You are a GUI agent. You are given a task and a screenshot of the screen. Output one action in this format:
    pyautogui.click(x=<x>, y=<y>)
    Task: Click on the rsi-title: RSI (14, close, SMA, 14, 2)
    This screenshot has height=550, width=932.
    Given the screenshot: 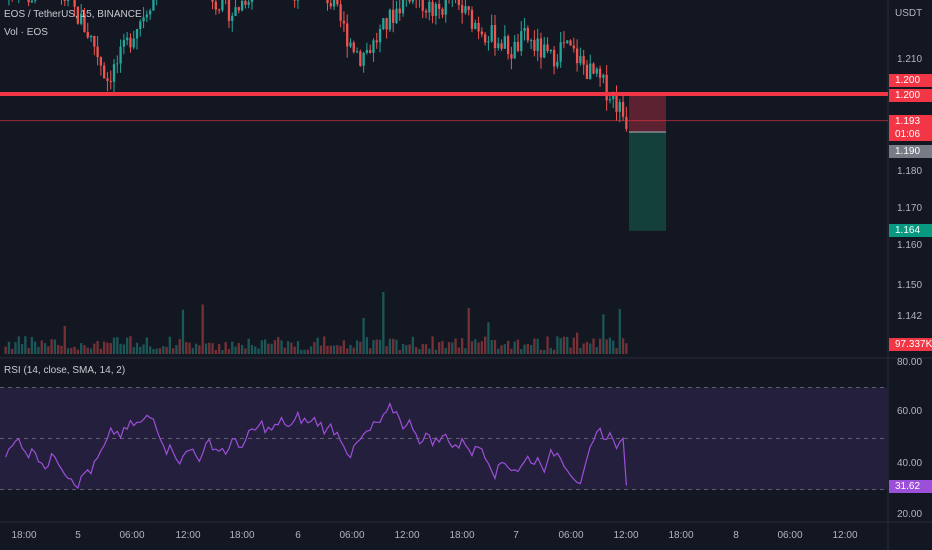 What is the action you would take?
    pyautogui.click(x=65, y=370)
    